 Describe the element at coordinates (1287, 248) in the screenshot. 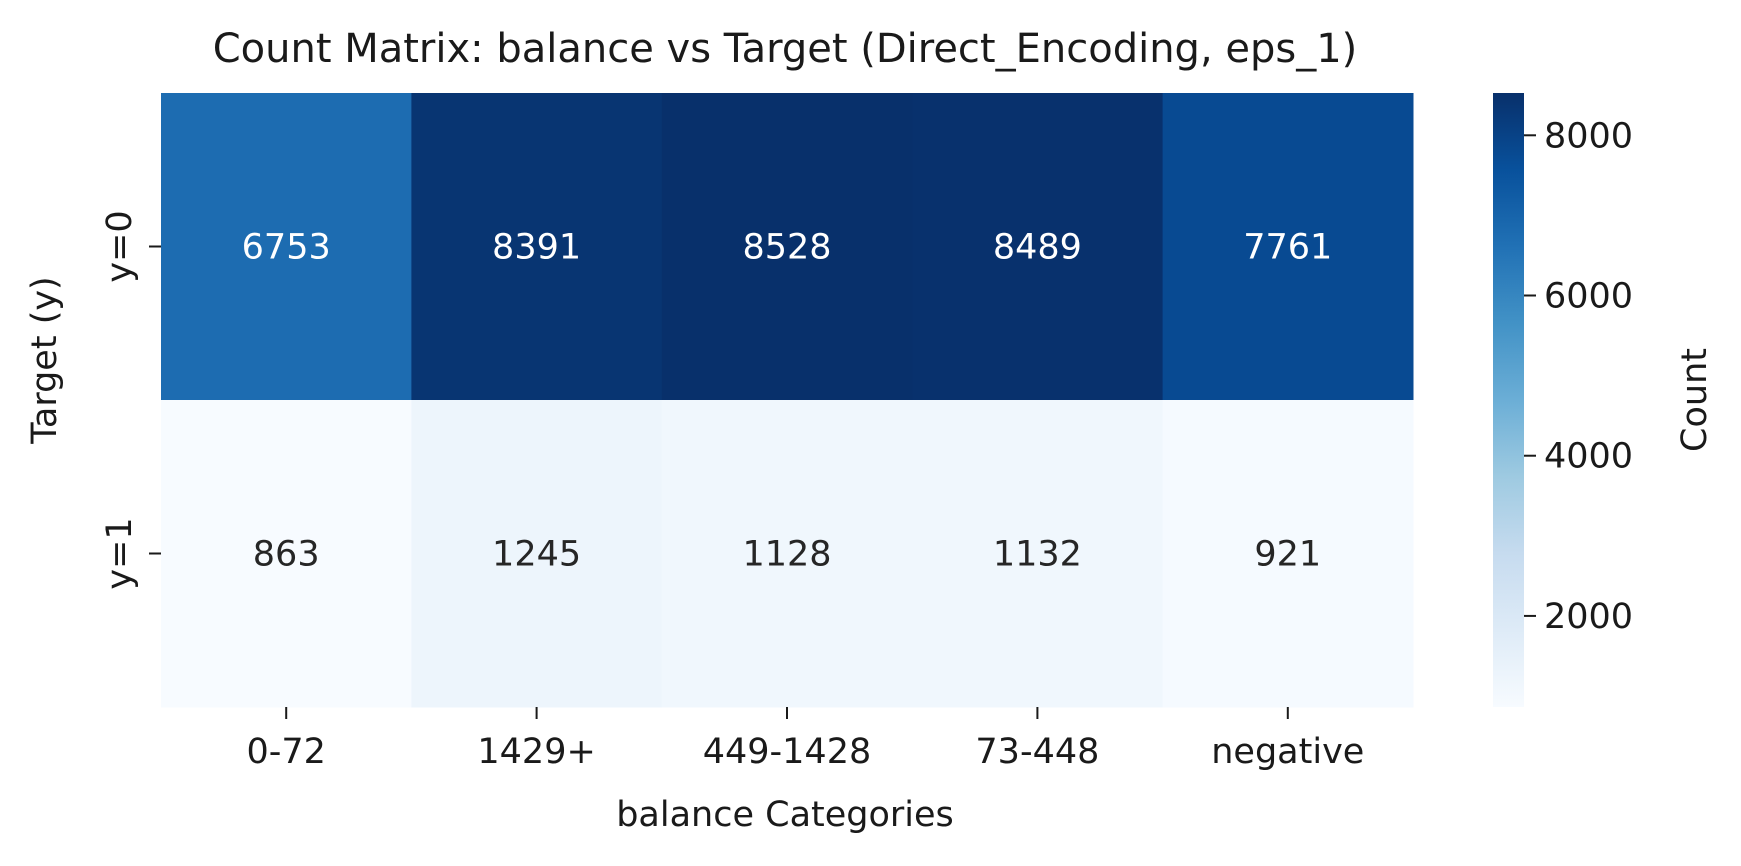

I see `heatmap-cell-value: 7761` at that location.